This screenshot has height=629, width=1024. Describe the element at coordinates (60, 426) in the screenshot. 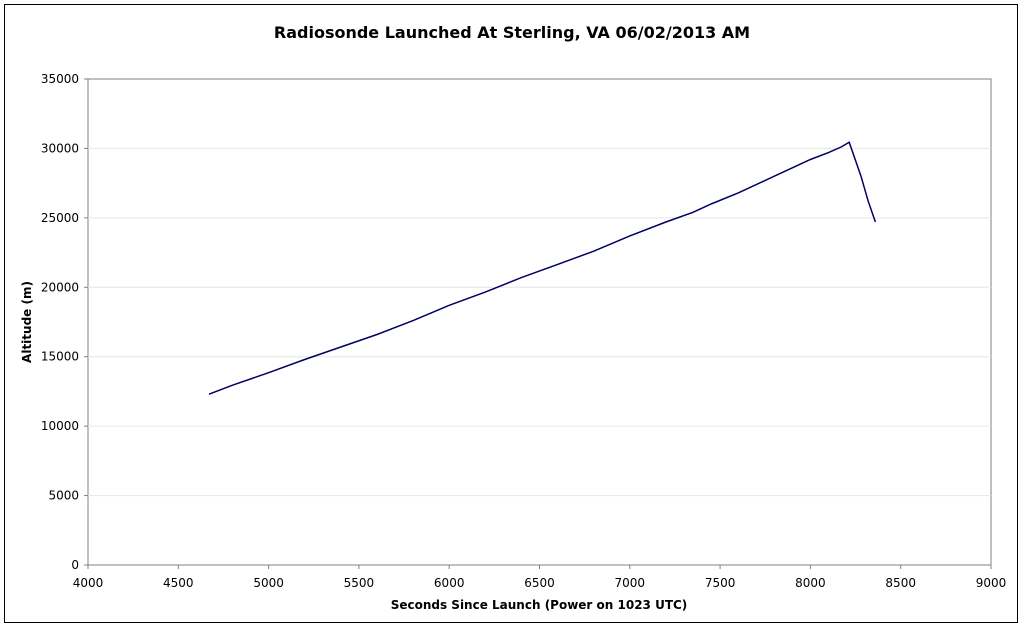

I see `y-tick-label: 10000` at that location.